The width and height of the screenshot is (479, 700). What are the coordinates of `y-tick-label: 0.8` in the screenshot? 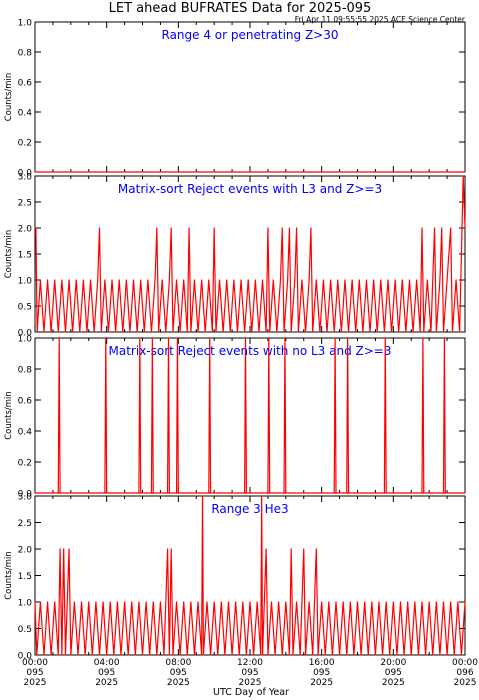 It's located at (25, 371).